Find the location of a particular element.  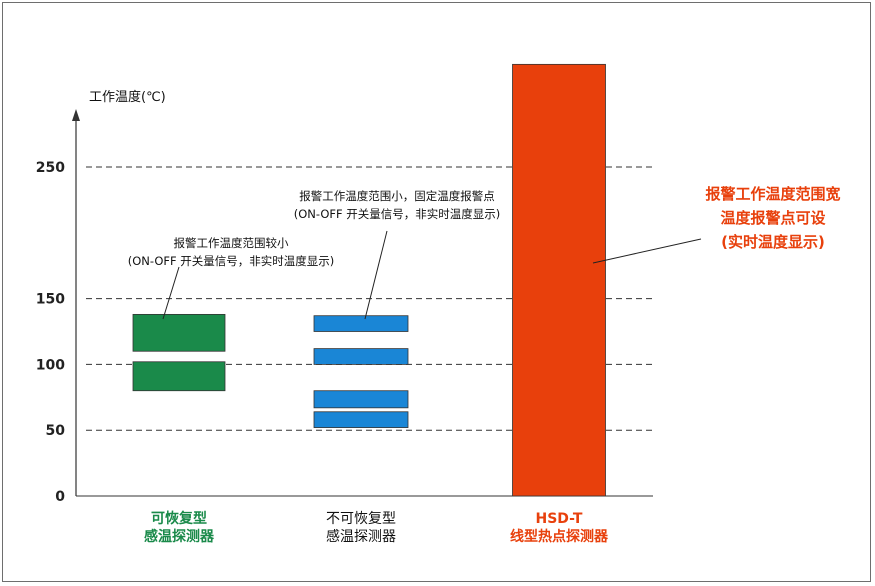

y-axis-arrow is located at coordinates (76, 115).